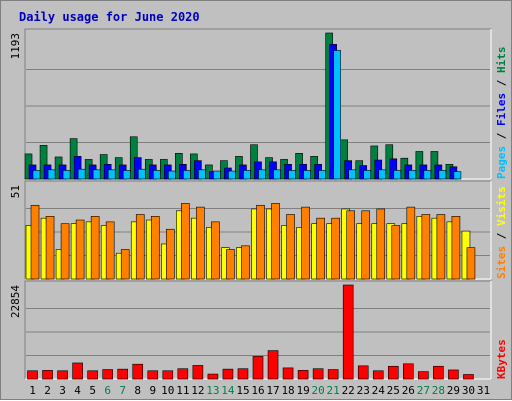 The height and width of the screenshot is (401, 512). I want to click on x-tick-label: 30, so click(468, 390).